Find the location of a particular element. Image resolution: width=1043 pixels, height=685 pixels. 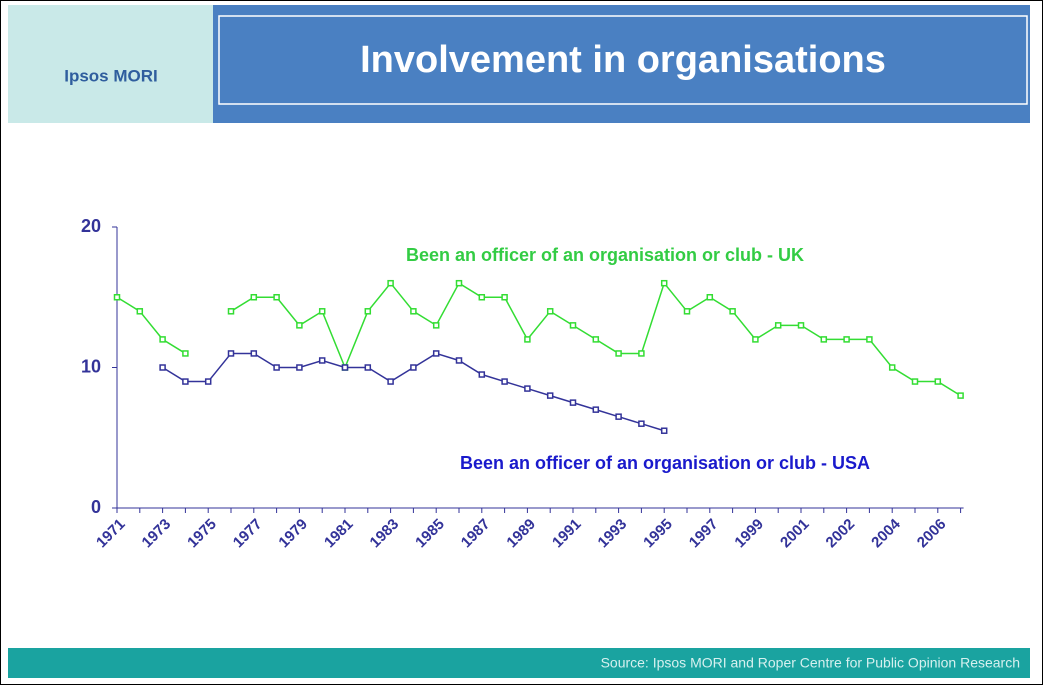

series-line is located at coordinates (151, 325).